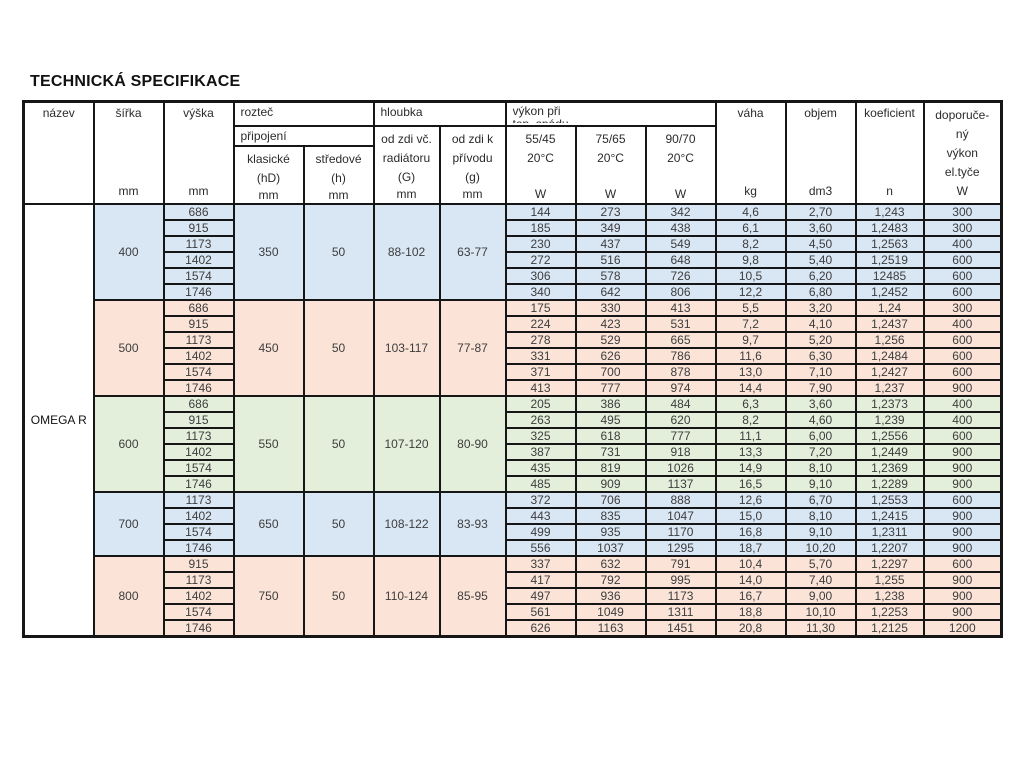 The height and width of the screenshot is (768, 1024). What do you see at coordinates (750, 356) in the screenshot?
I see `cell-vaha: 11,6` at bounding box center [750, 356].